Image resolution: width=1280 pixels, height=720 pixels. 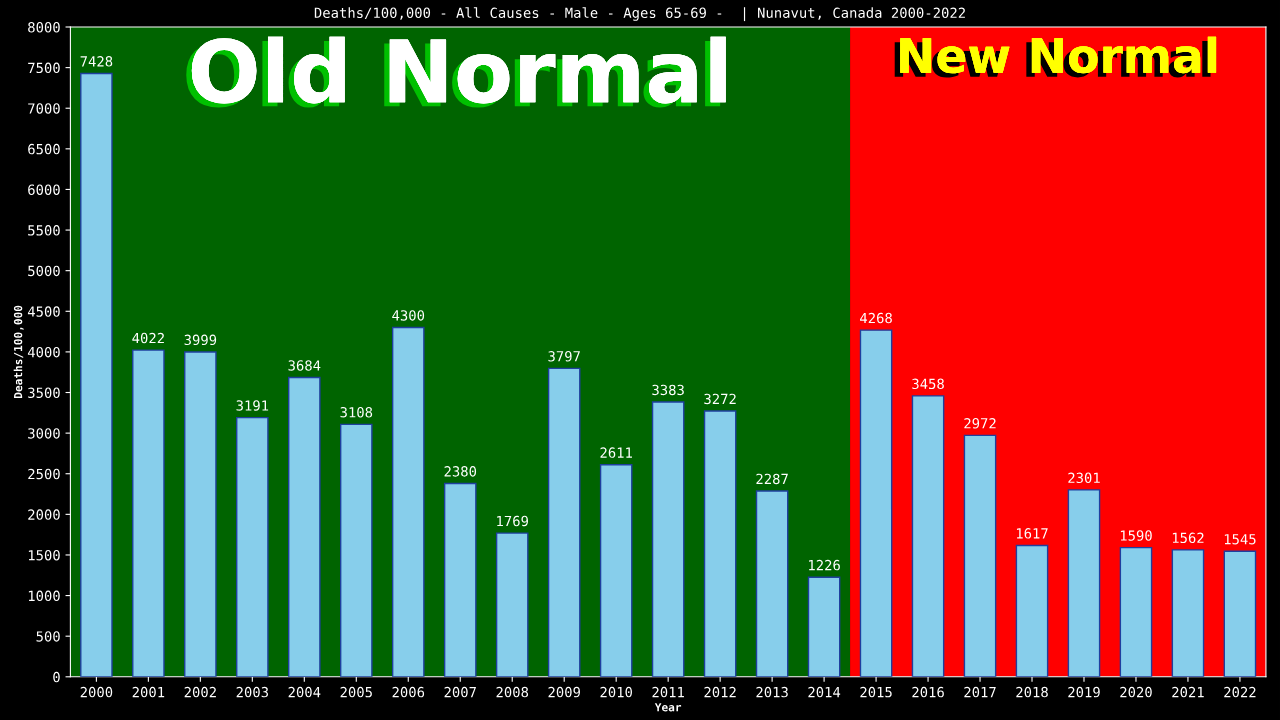 I want to click on x-tick-label: 2002, so click(x=200, y=692).